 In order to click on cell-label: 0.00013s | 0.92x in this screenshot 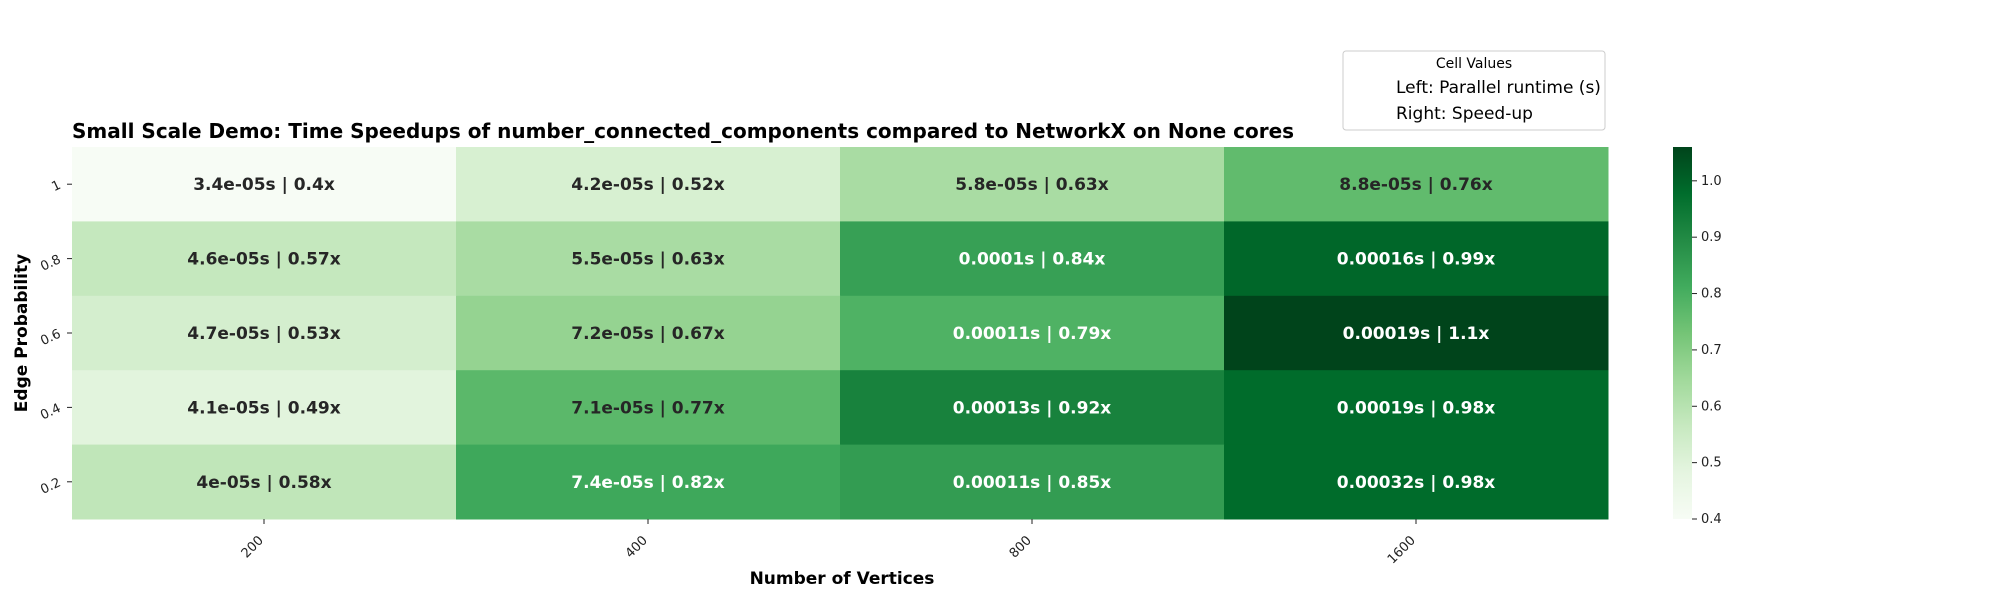, I will do `click(1032, 408)`.